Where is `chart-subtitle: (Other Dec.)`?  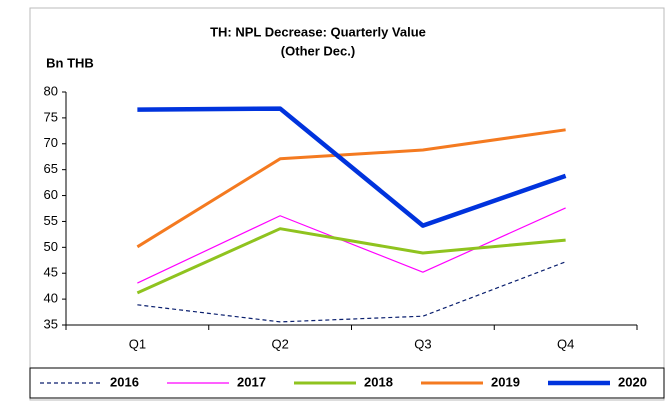
chart-subtitle: (Other Dec.) is located at coordinates (318, 50).